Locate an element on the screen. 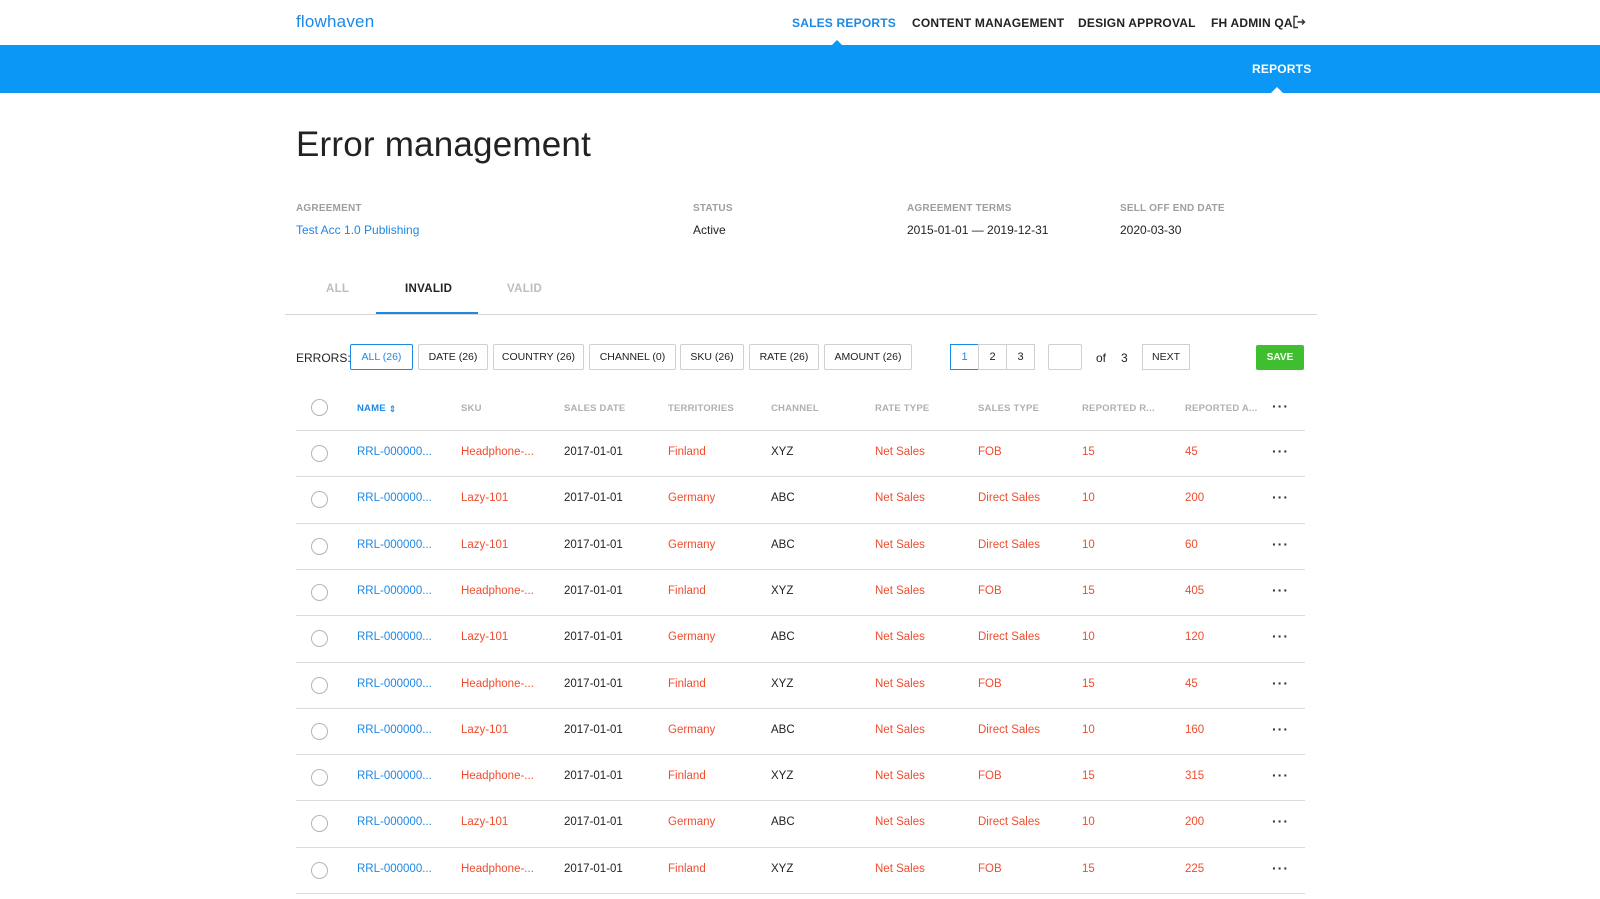 This screenshot has width=1600, height=899. tabs-divider is located at coordinates (801, 314).